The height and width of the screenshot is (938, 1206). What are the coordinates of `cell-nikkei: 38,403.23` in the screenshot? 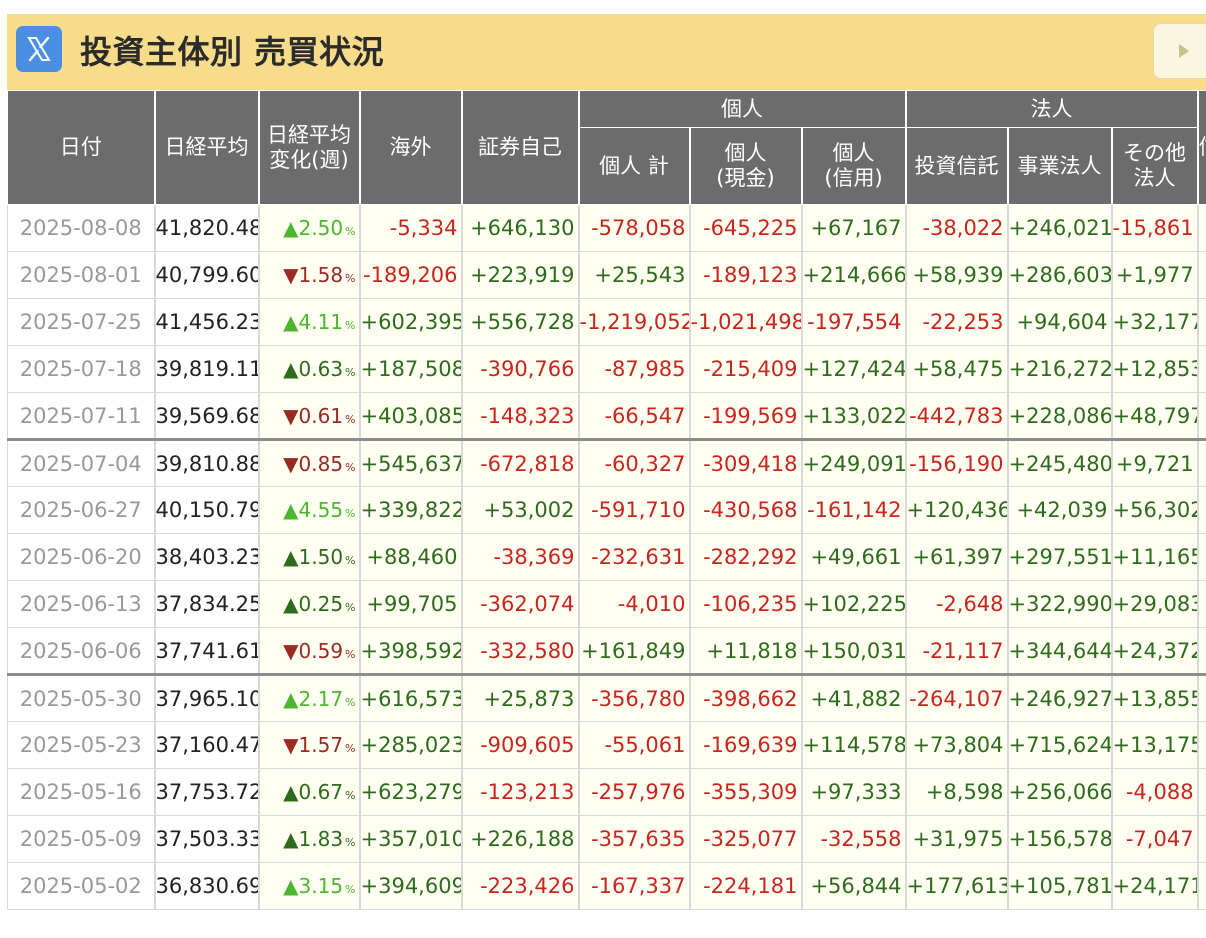 It's located at (207, 557).